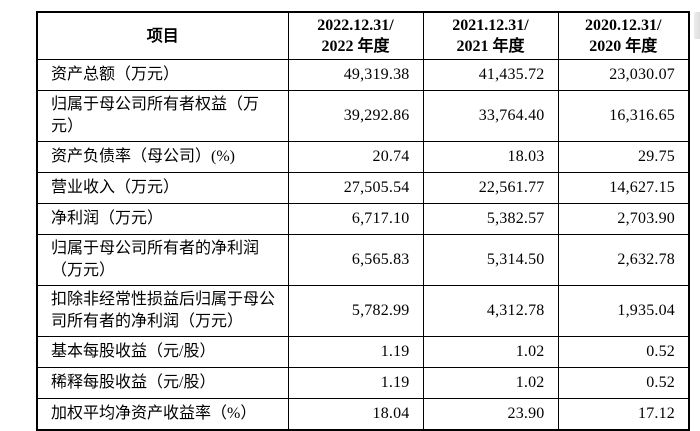 The width and height of the screenshot is (700, 431). Describe the element at coordinates (162, 35) in the screenshot. I see `header-cell-item: 项目` at that location.